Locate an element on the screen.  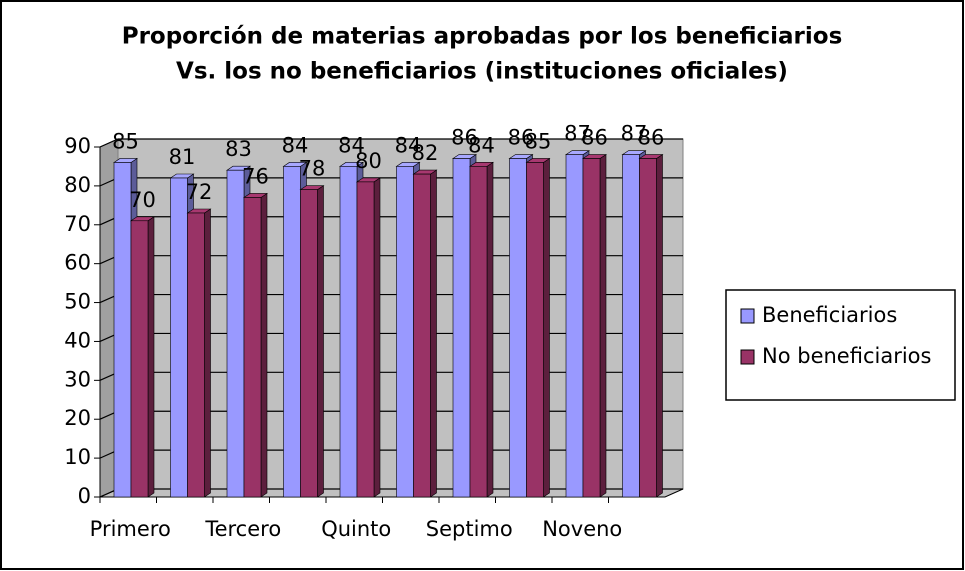
y-tick-label: 80 is located at coordinates (77, 185).